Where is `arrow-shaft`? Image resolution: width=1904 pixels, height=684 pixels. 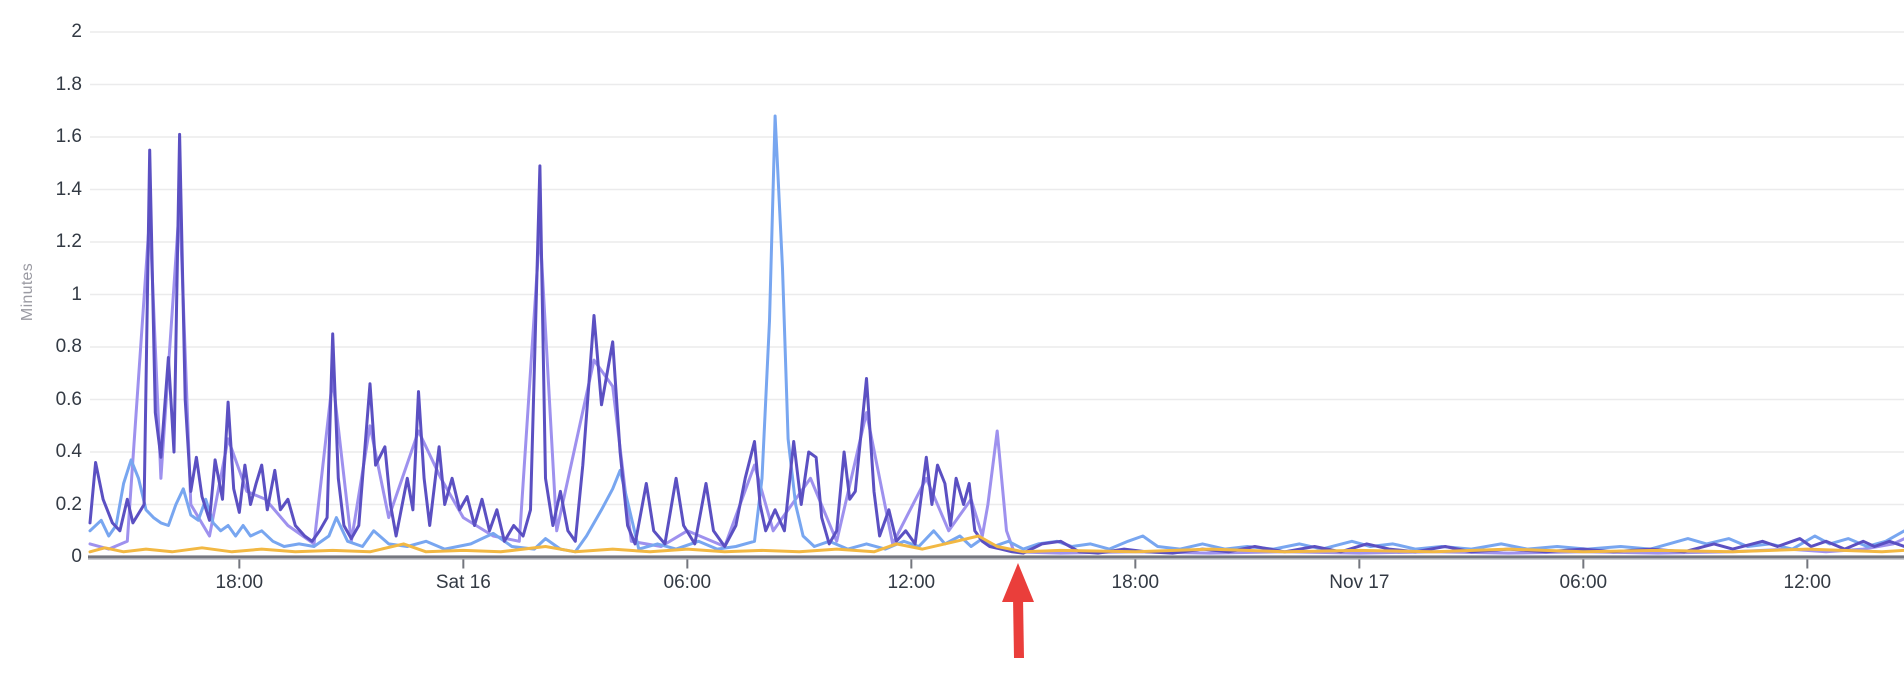
arrow-shaft is located at coordinates (1018, 627).